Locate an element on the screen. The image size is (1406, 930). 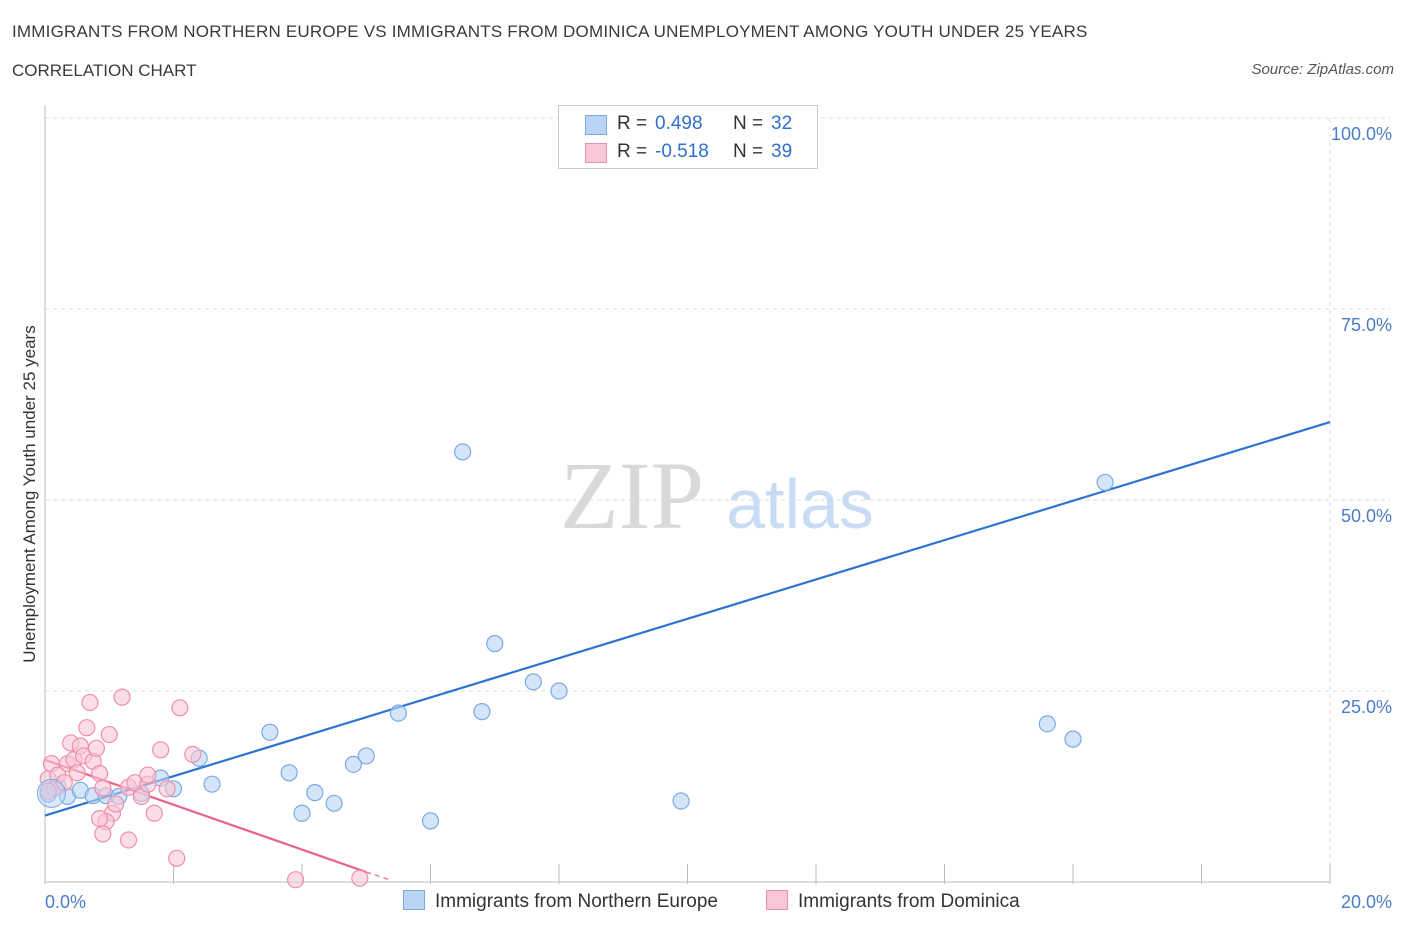
bottom-legend-northern-europe: Immigrants from Northern Europe is located at coordinates (560, 901).